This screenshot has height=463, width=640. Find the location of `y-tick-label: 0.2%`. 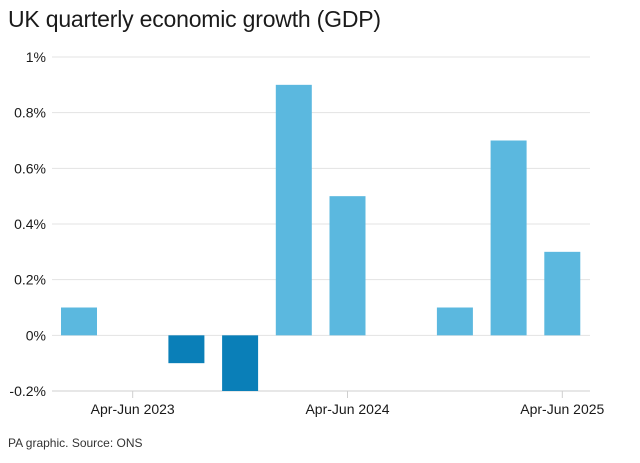

y-tick-label: 0.2% is located at coordinates (30, 280).